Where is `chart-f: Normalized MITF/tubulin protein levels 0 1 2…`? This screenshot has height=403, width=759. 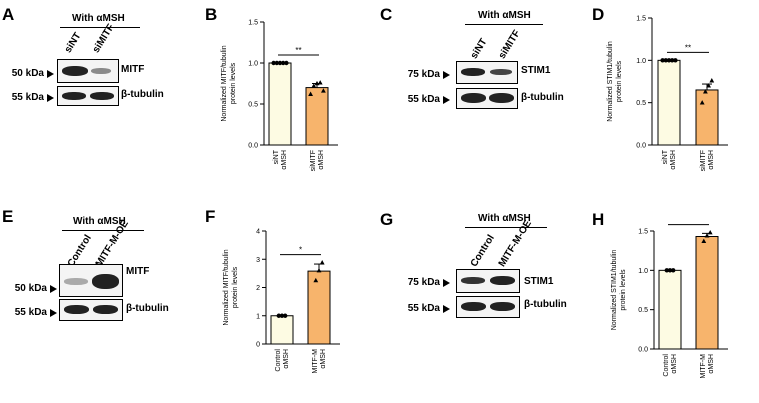 chart-f: Normalized MITF/tubulin protein levels 0 1 2… is located at coordinates (281, 301).